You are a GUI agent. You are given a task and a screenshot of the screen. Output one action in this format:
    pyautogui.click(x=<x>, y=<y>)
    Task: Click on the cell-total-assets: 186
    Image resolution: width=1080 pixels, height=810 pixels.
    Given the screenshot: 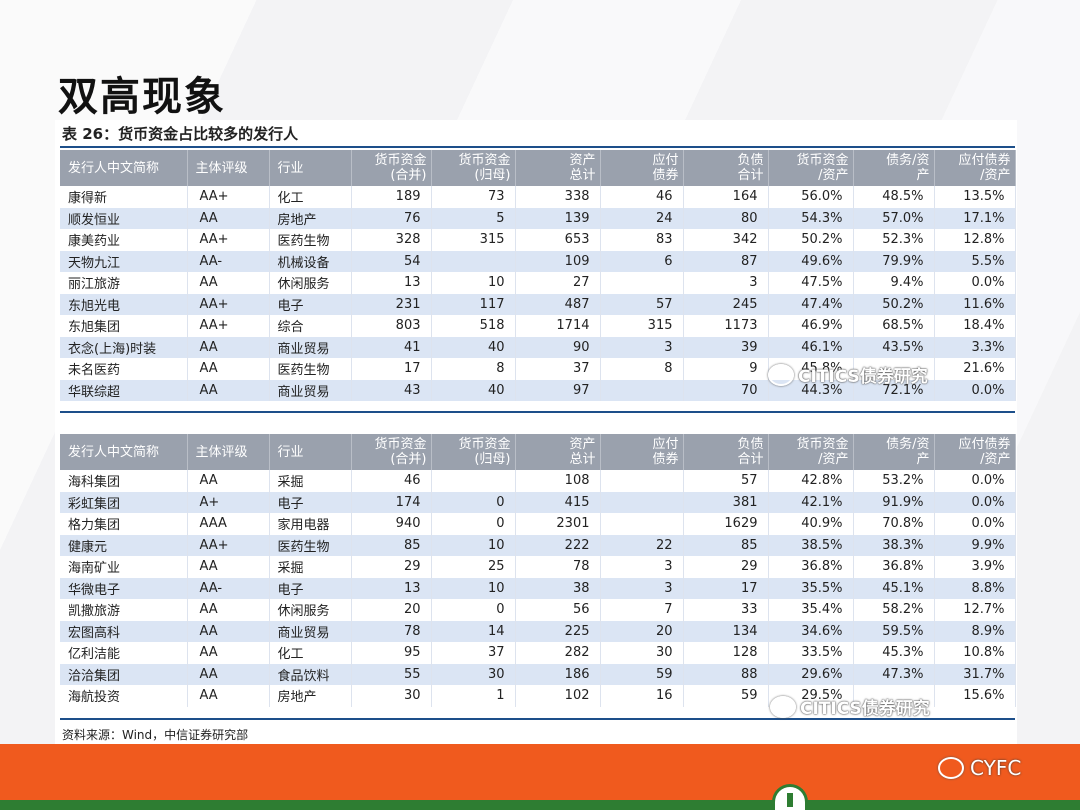 What is the action you would take?
    pyautogui.click(x=558, y=674)
    